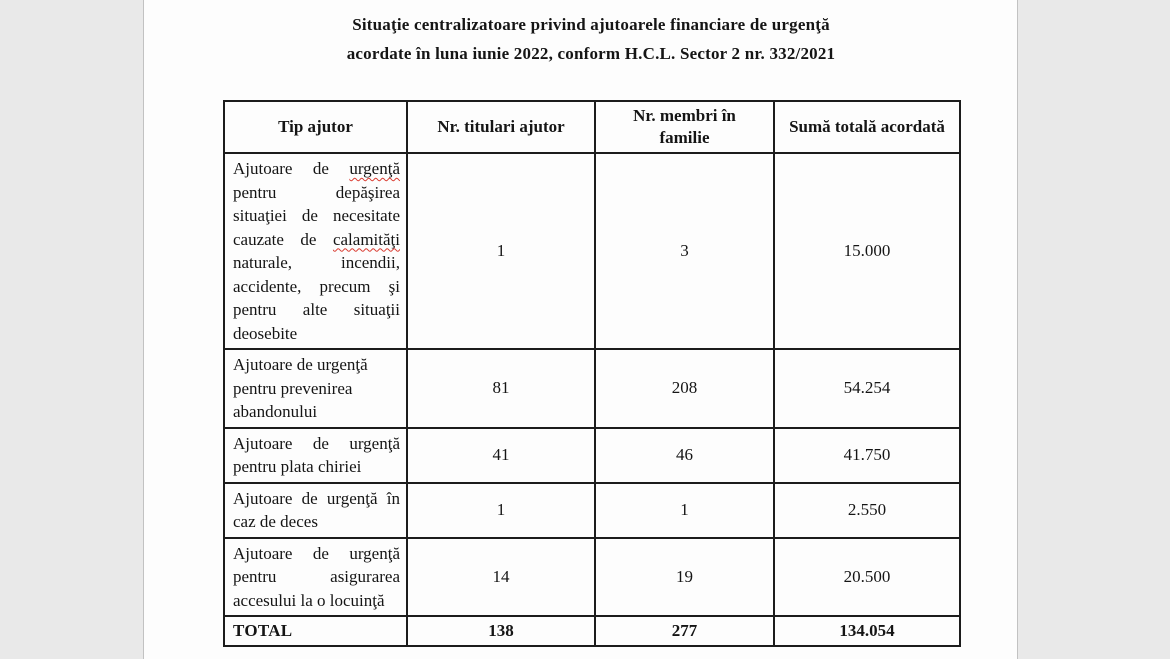 Image resolution: width=1170 pixels, height=659 pixels. Describe the element at coordinates (684, 510) in the screenshot. I see `cell-nr-membri: 1` at that location.